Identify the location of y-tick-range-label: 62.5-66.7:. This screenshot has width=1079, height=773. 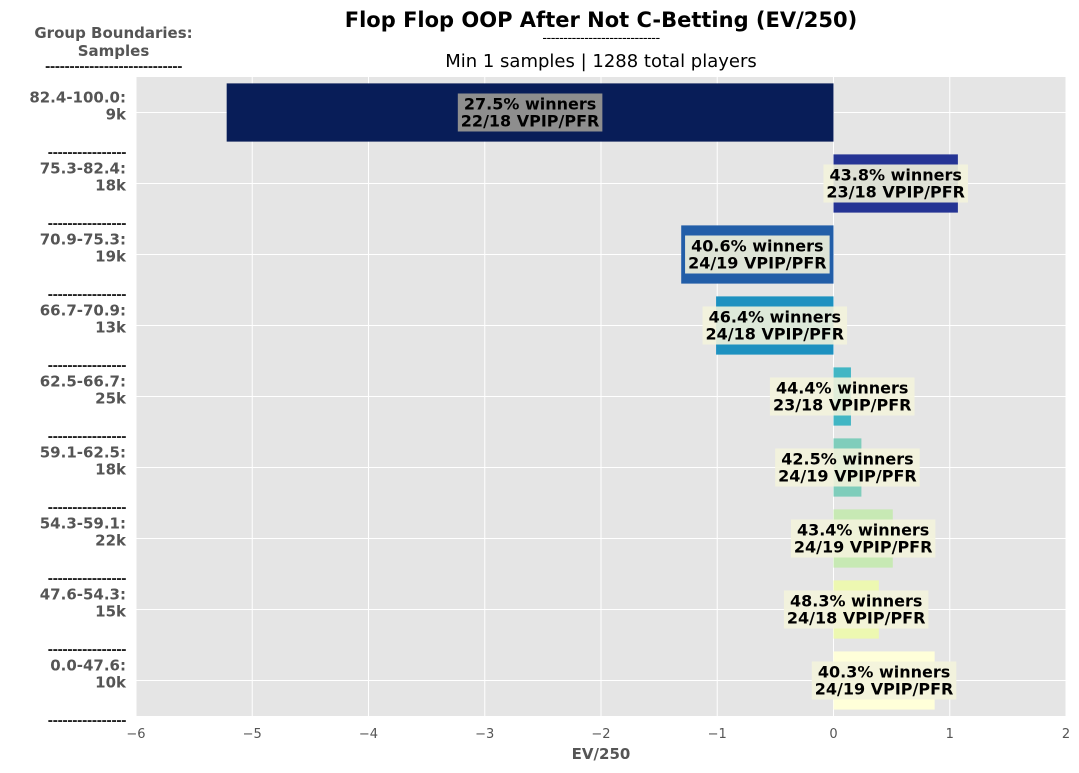
(83, 382).